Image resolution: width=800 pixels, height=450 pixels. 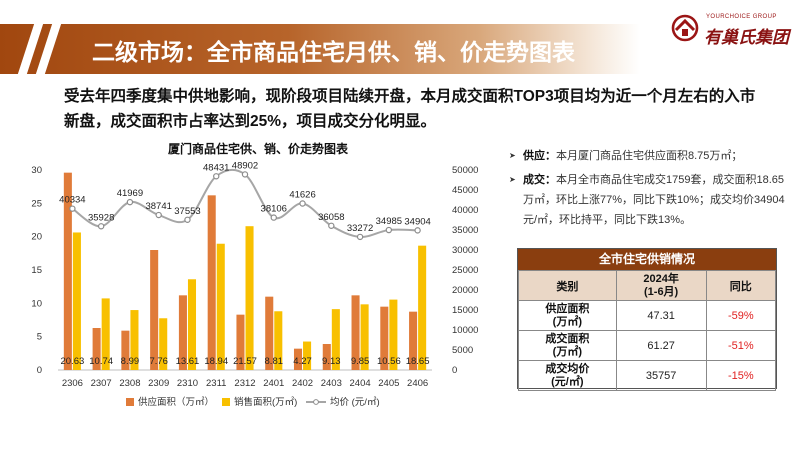 I want to click on note-label: 成交：, so click(x=539, y=180).